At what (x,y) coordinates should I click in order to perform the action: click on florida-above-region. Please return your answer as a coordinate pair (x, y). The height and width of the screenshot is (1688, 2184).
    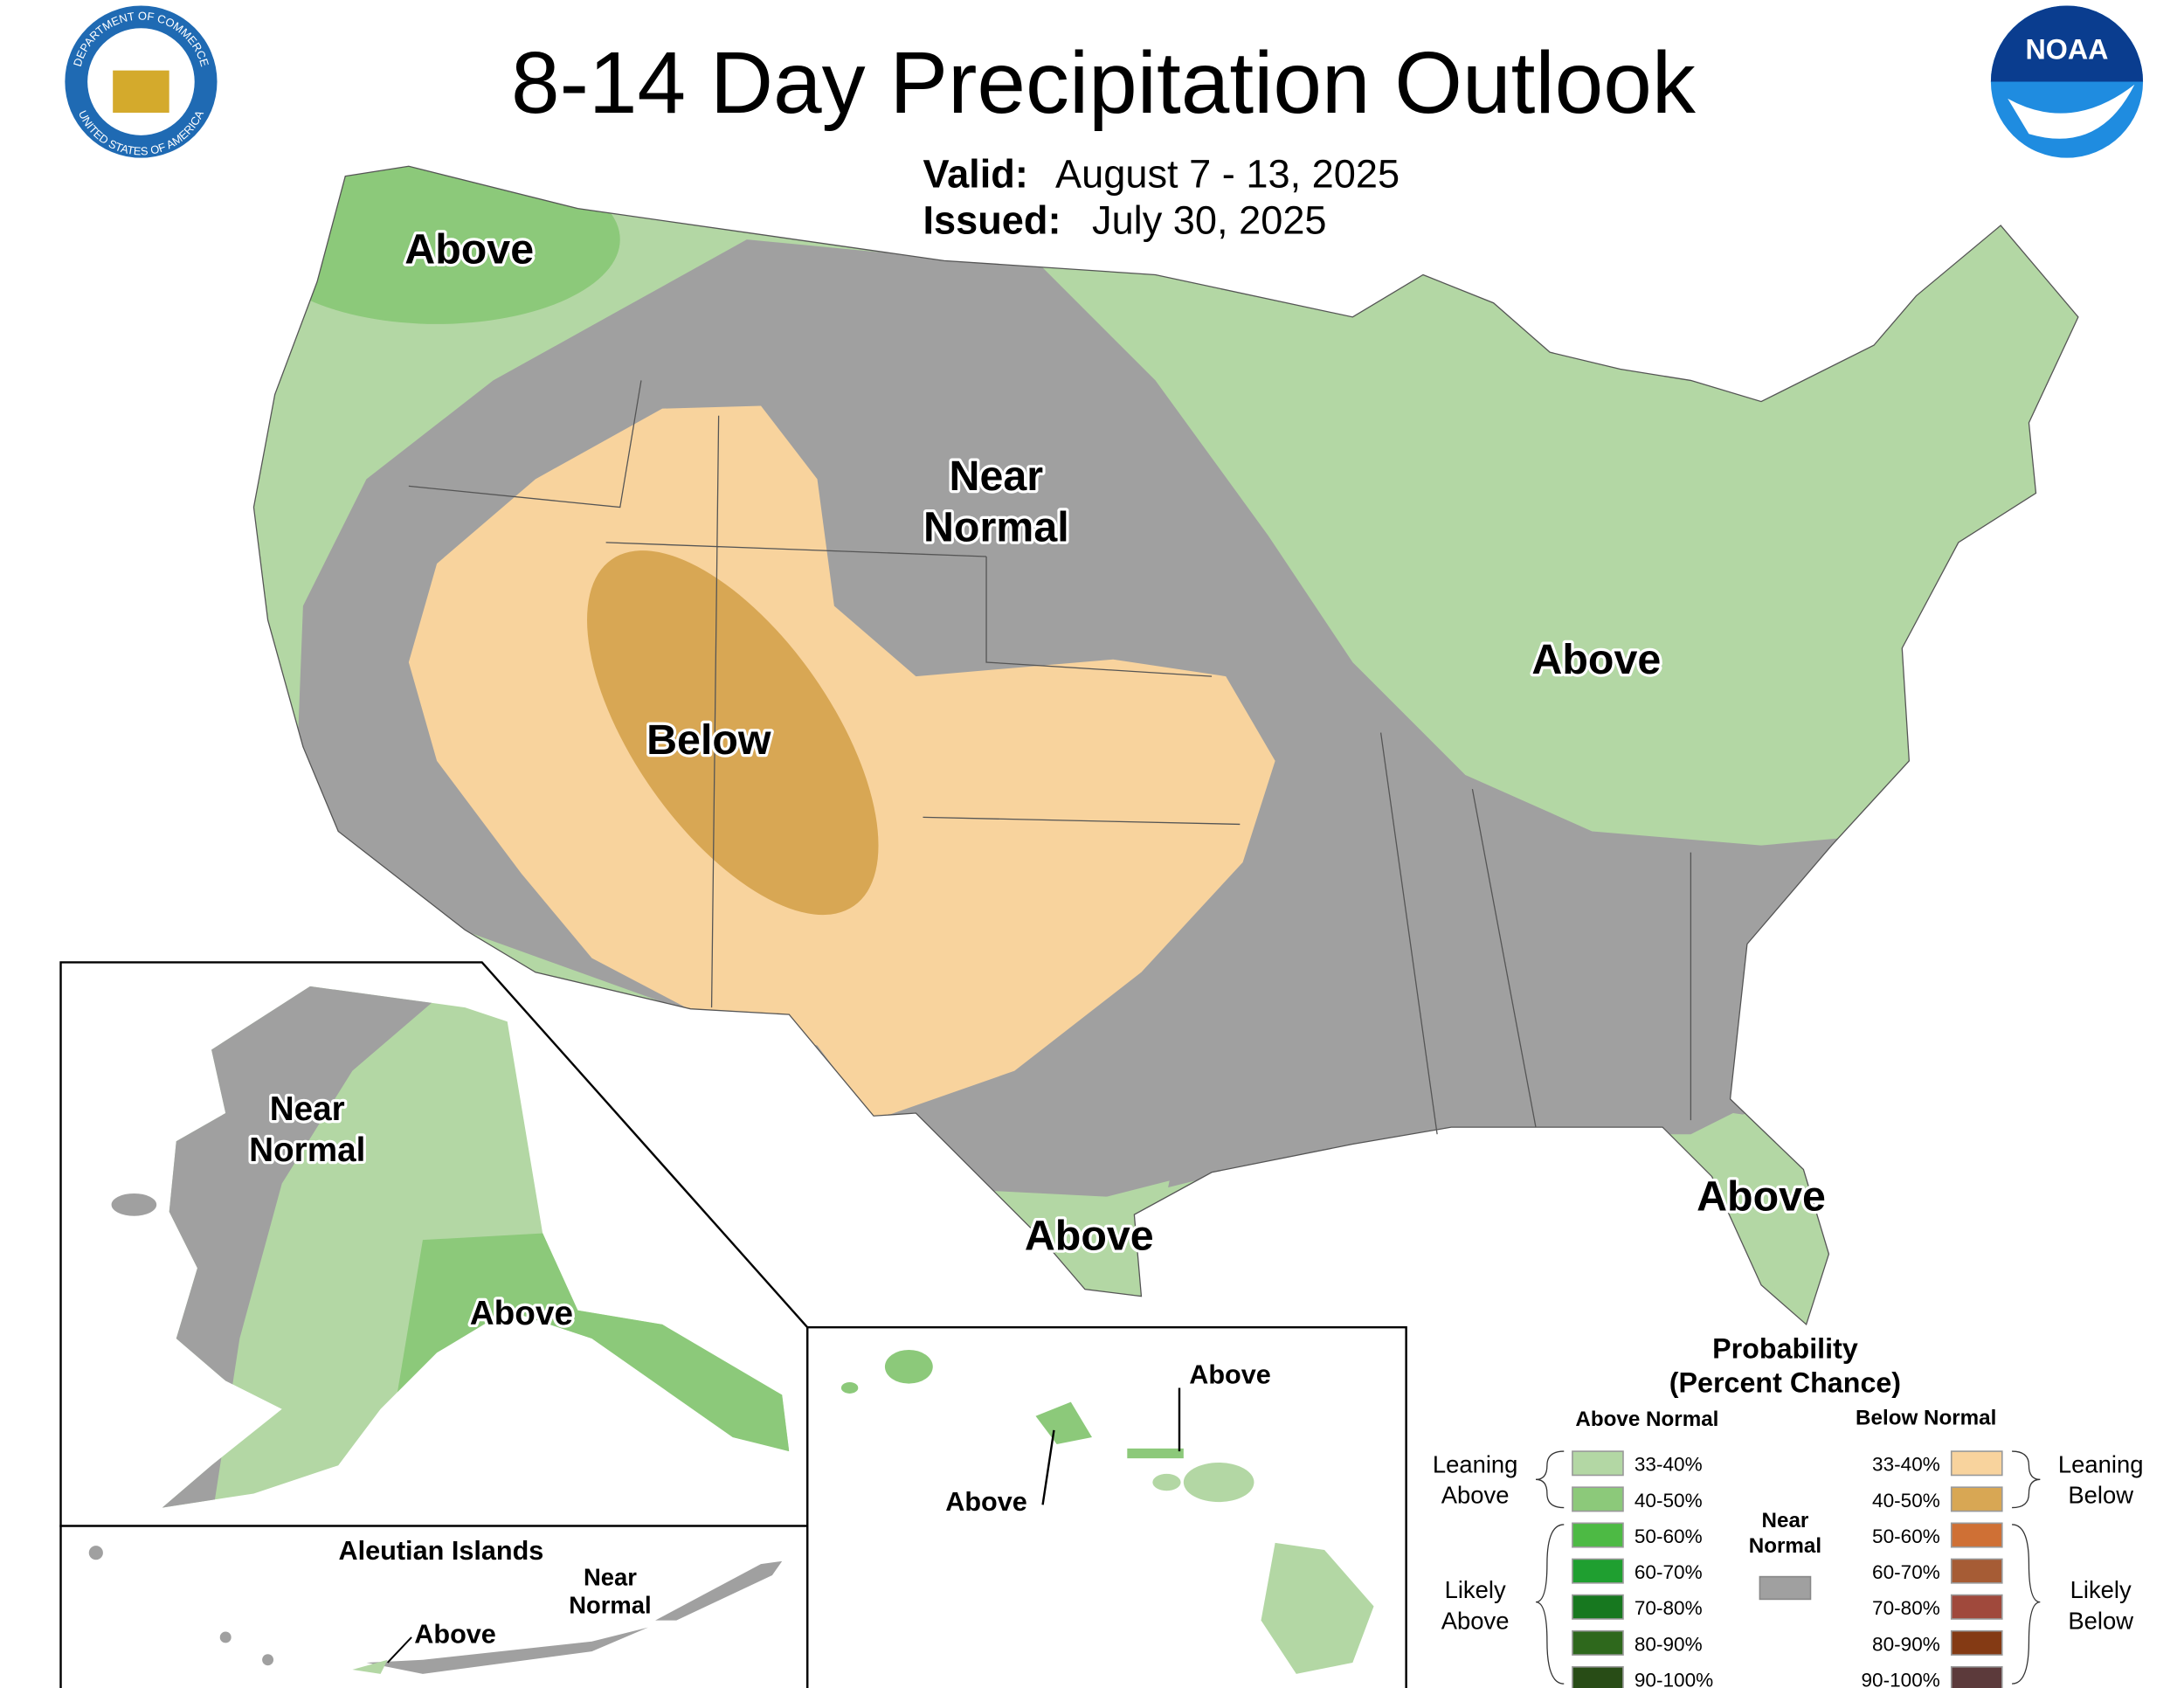
    Looking at the image, I should click on (1768, 1219).